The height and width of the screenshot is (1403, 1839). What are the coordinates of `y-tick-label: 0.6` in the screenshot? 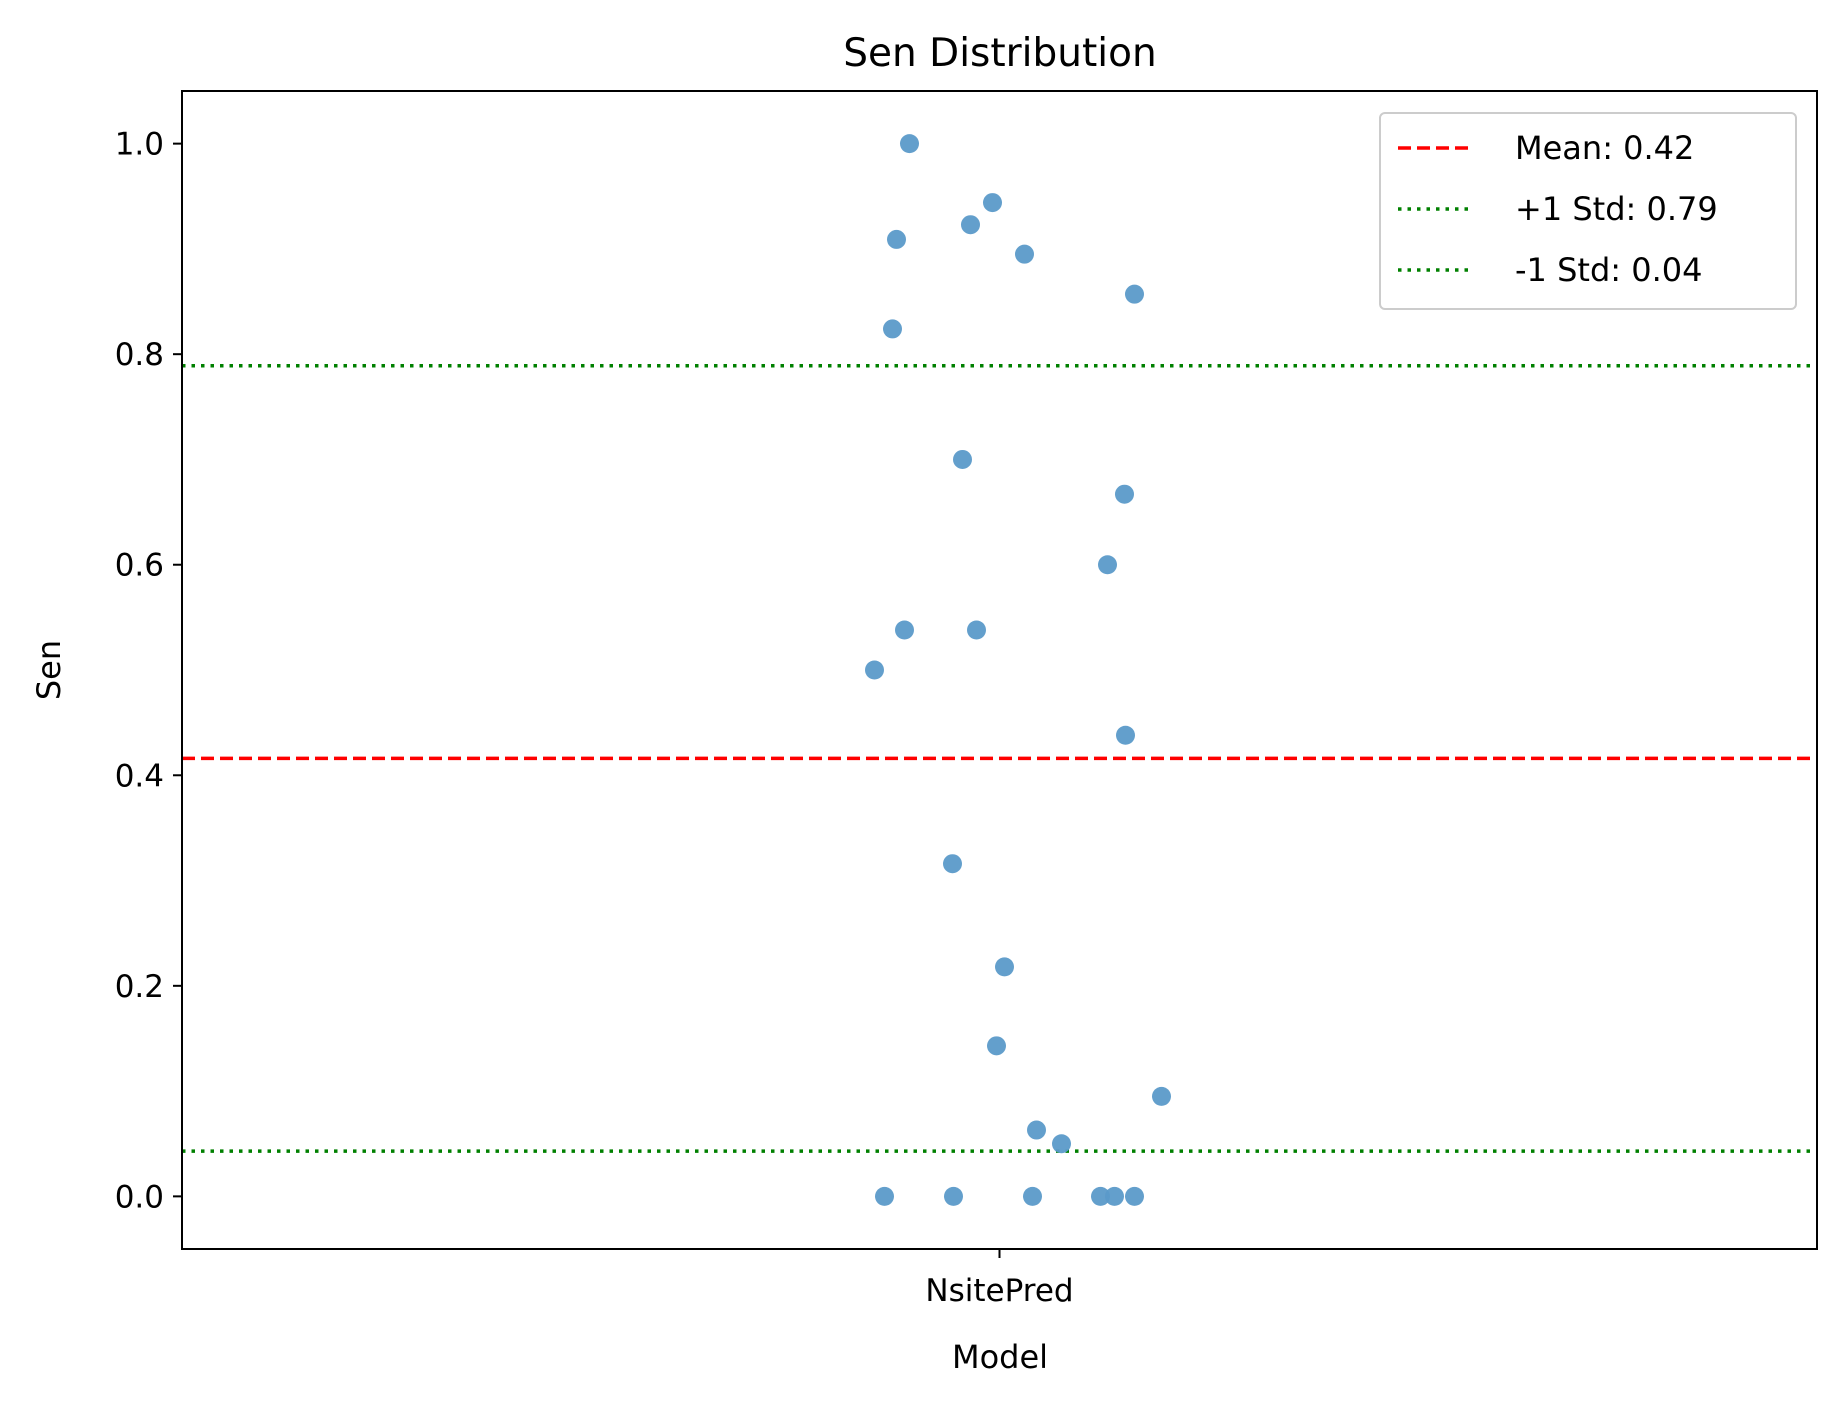 It's located at (139, 566).